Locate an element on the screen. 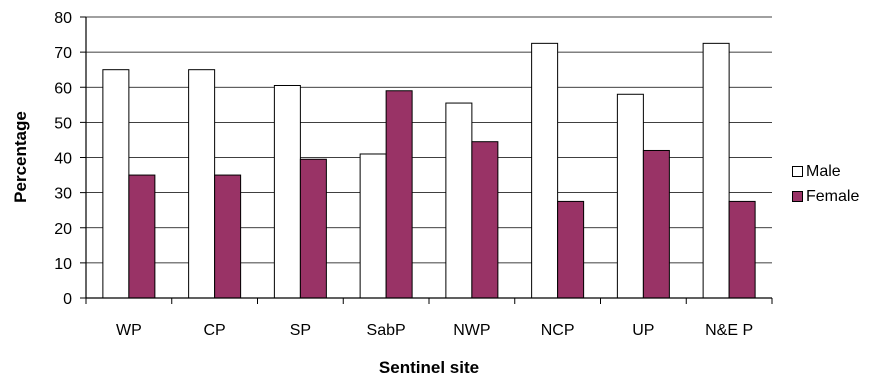 This screenshot has height=381, width=883. x-axis-ticks: WP CP SP SabP NWP NCP UP N&E P is located at coordinates (429, 318).